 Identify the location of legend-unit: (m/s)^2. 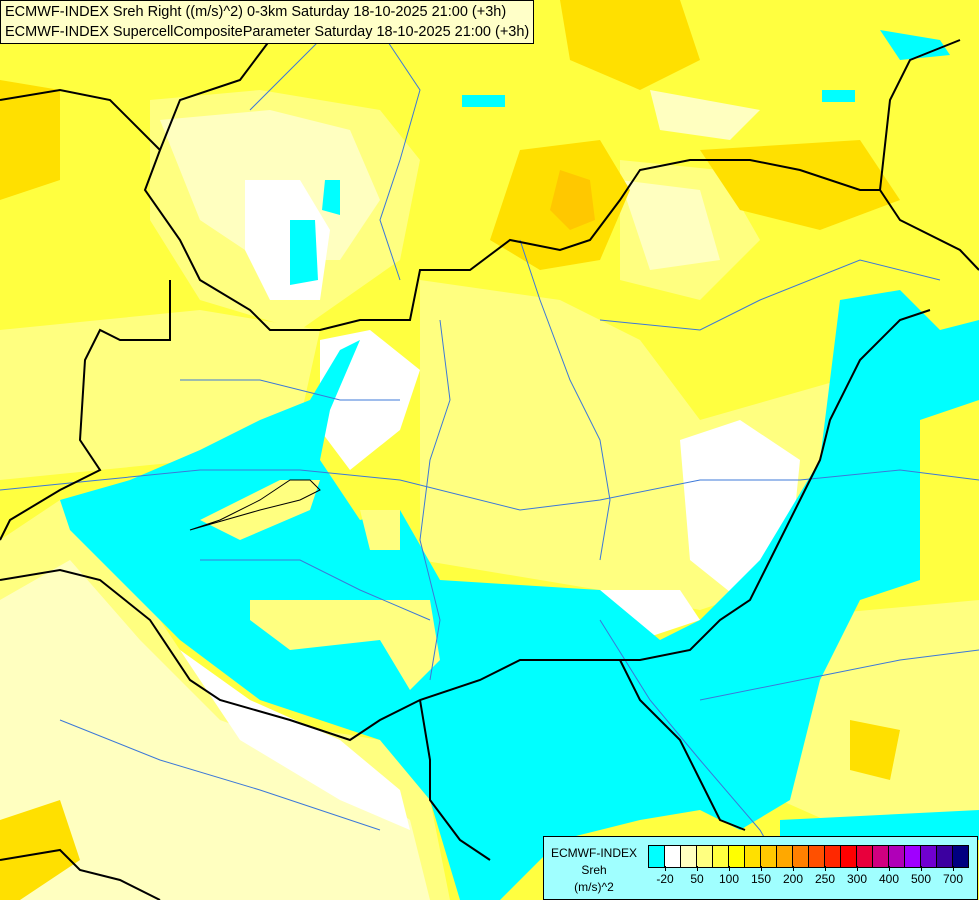
(594, 887).